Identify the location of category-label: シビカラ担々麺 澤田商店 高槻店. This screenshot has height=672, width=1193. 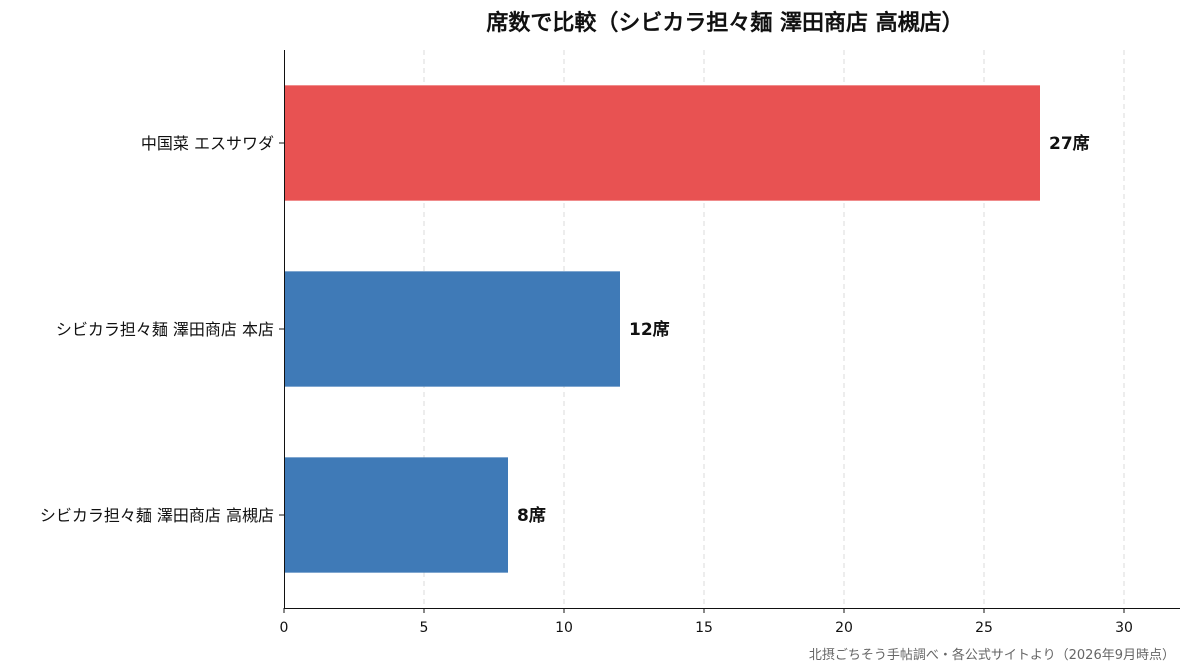
(157, 515).